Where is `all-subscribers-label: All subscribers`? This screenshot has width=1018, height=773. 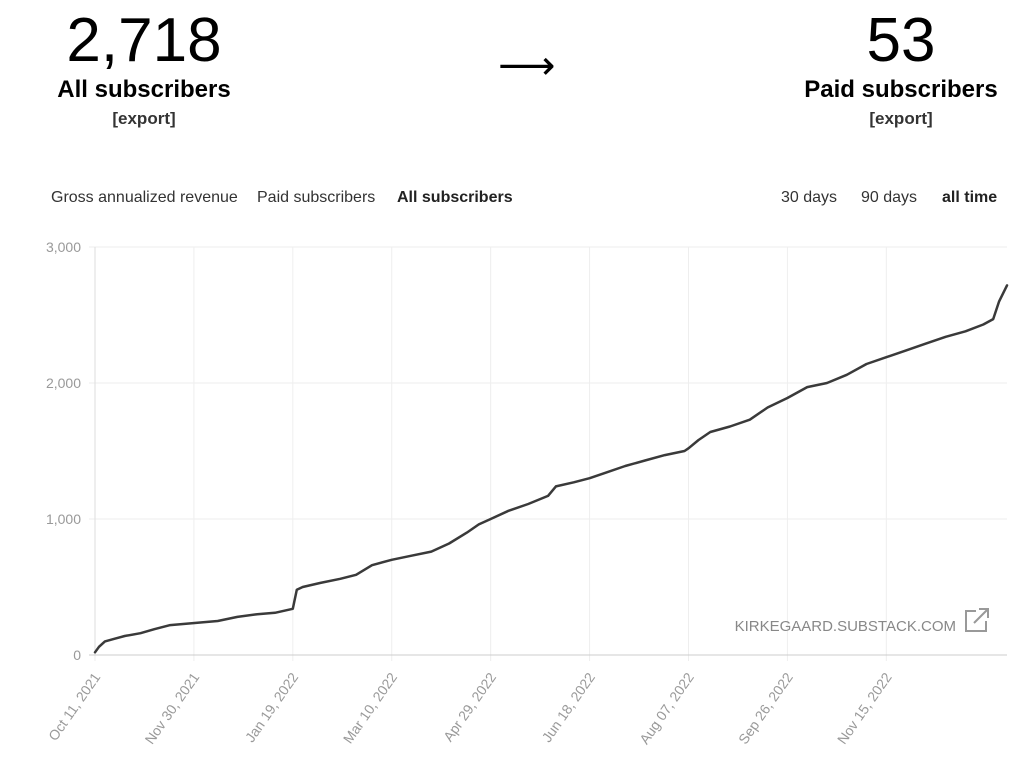
all-subscribers-label: All subscribers is located at coordinates (144, 89).